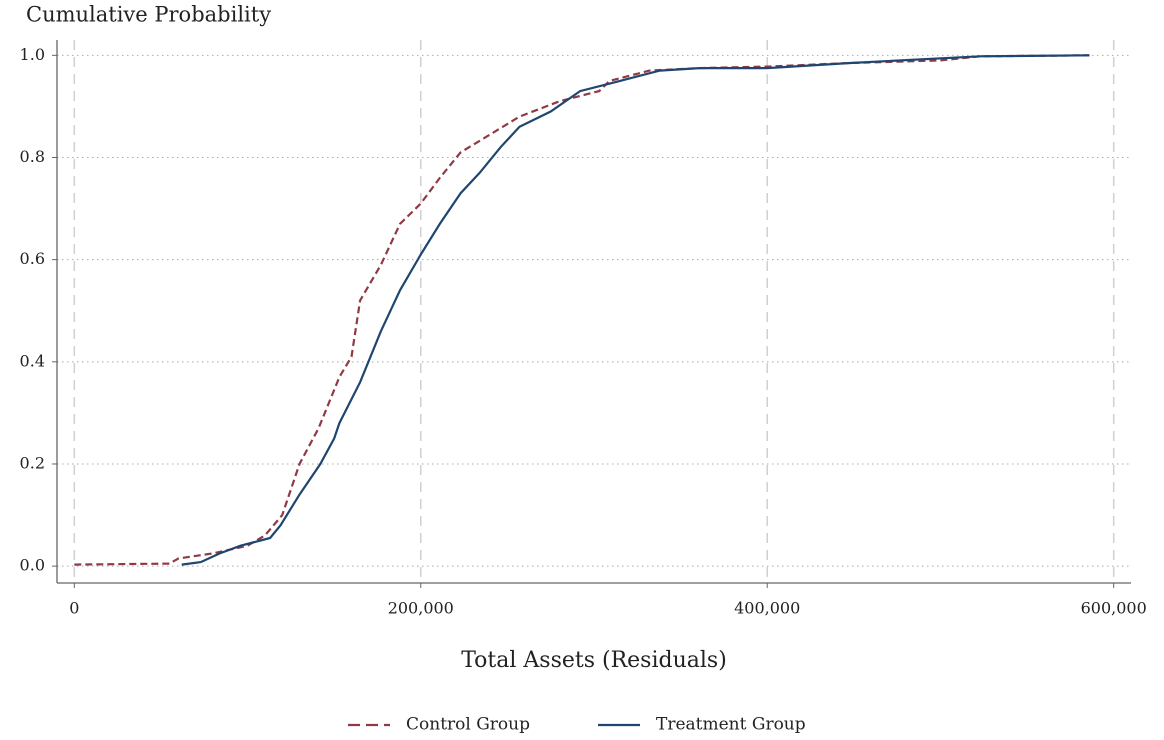 The height and width of the screenshot is (740, 1164). What do you see at coordinates (148, 15) in the screenshot?
I see `chart-title: Cumulative Probability` at bounding box center [148, 15].